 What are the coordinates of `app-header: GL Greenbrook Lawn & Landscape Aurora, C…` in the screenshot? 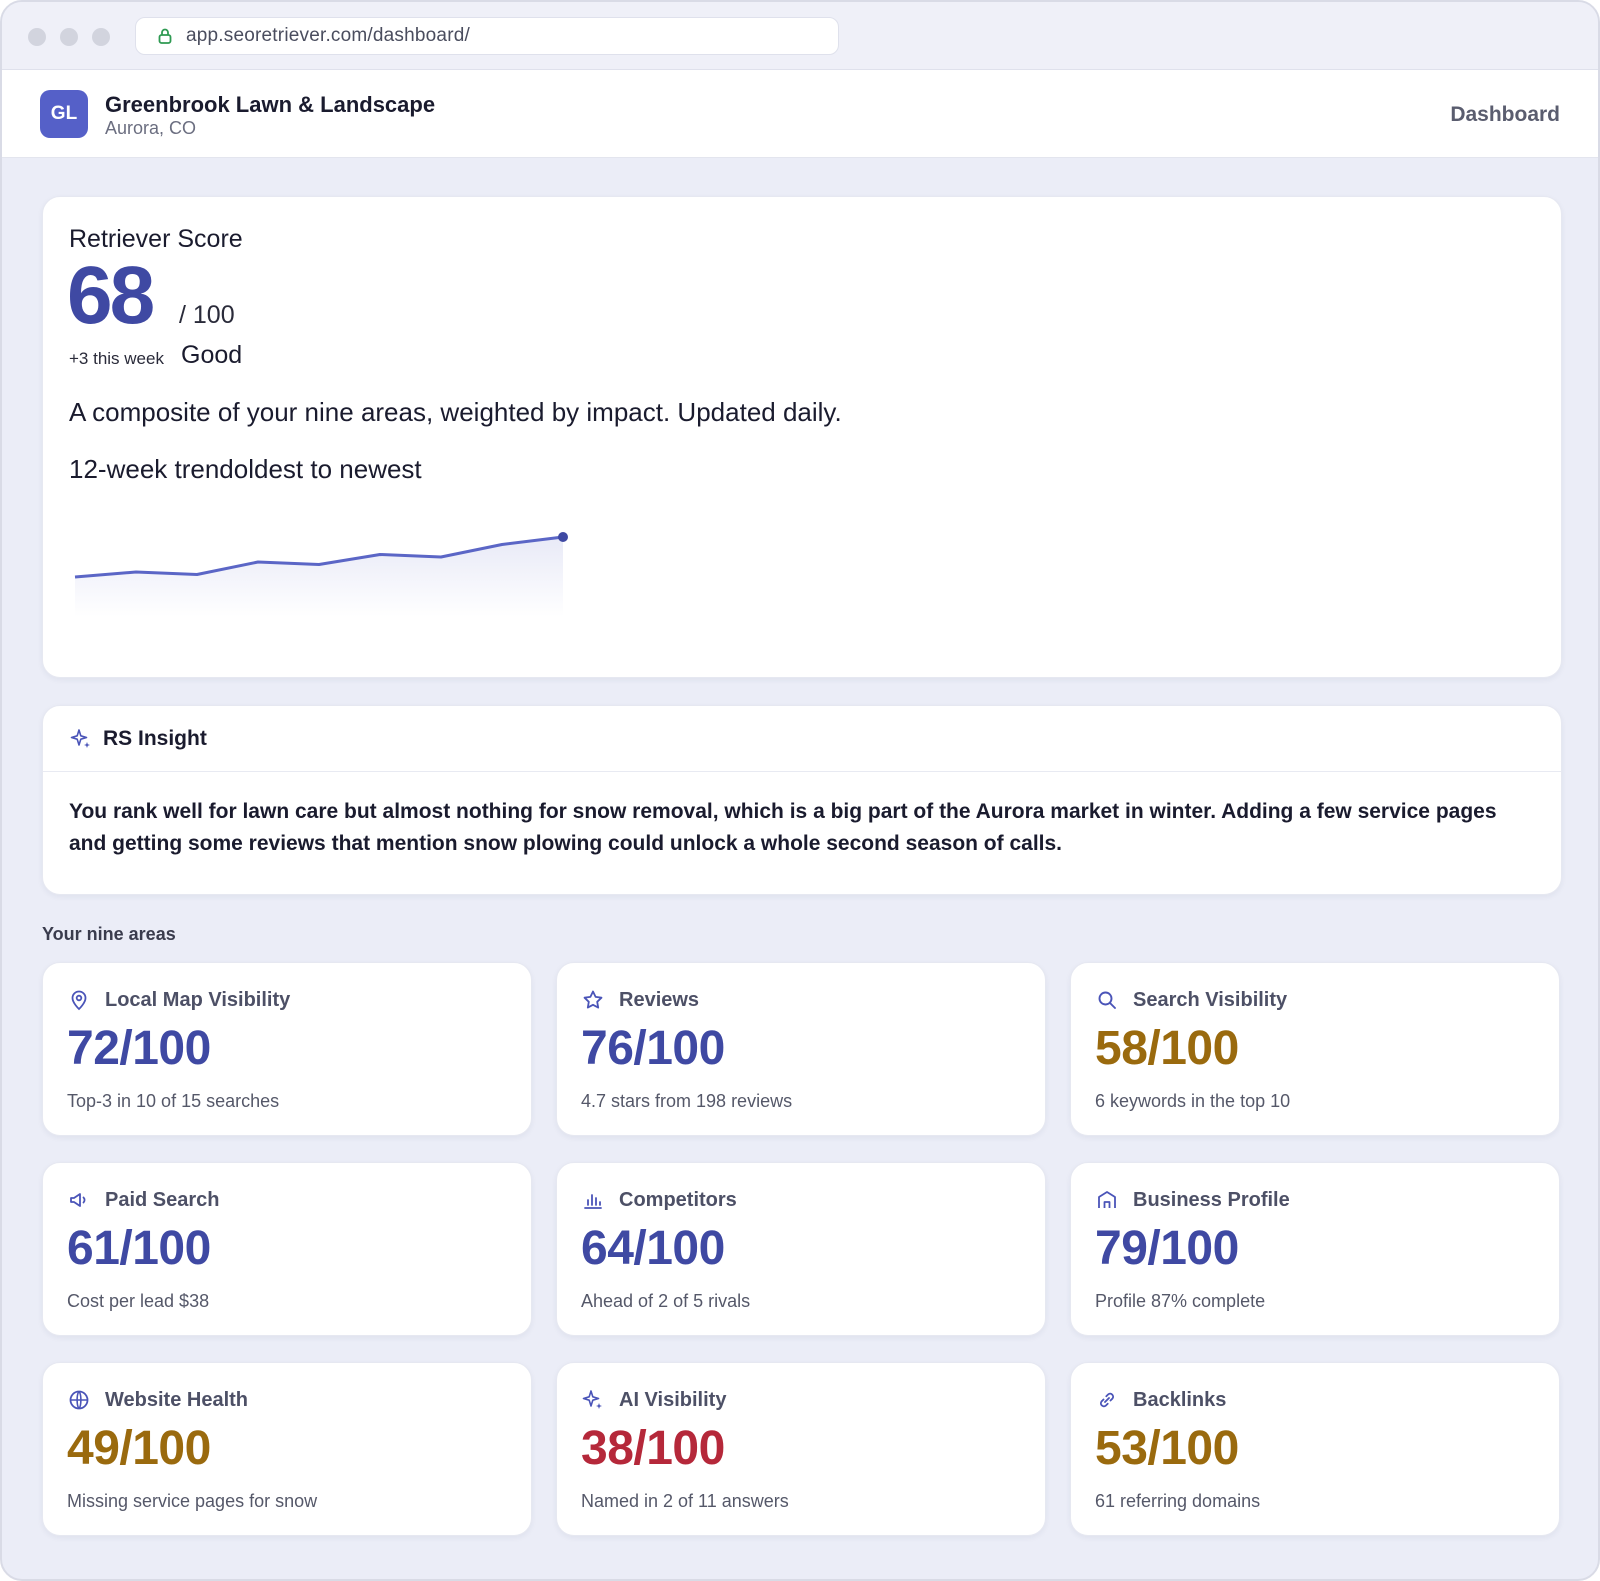 It's located at (800, 114).